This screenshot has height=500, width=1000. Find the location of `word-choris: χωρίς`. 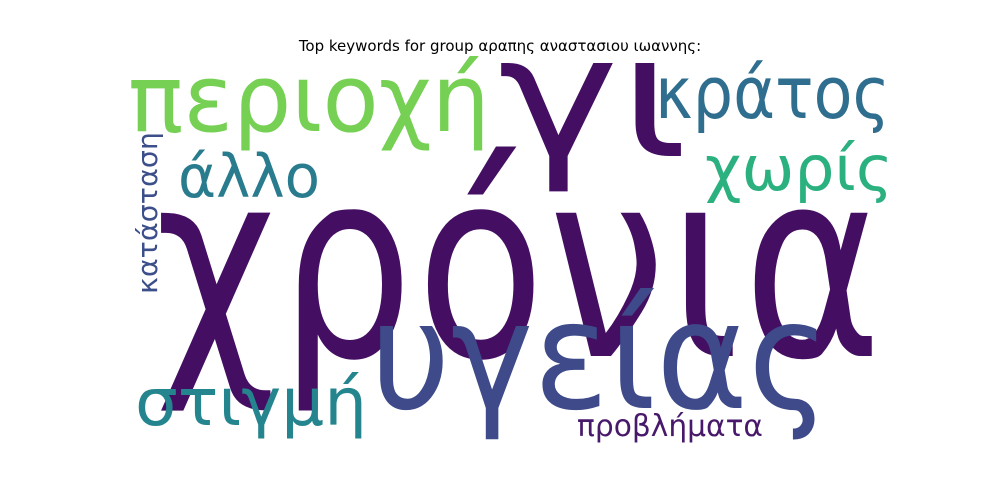

word-choris: χωρίς is located at coordinates (799, 168).